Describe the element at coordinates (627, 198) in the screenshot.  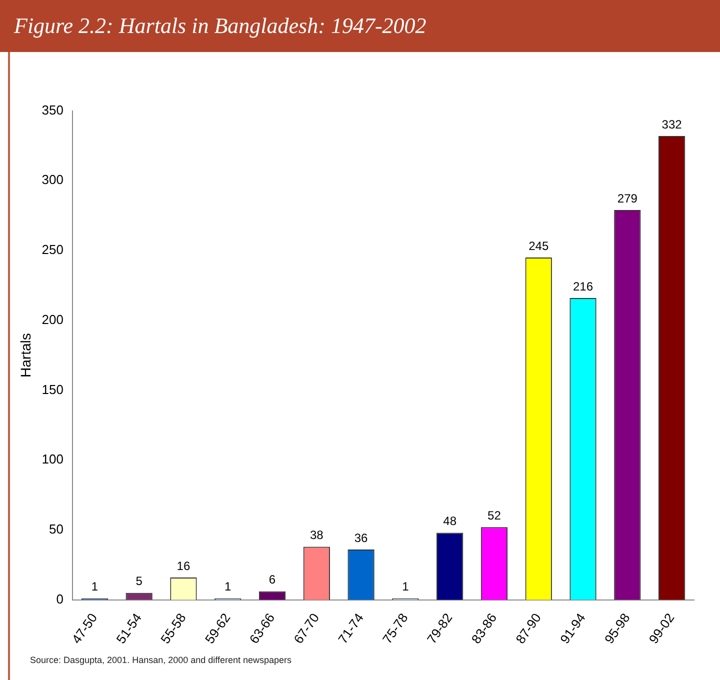
I see `data-label: 279` at that location.